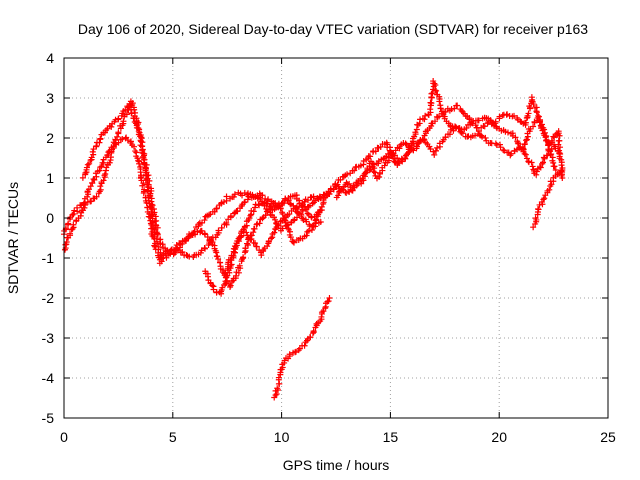  What do you see at coordinates (48, 338) in the screenshot?
I see `y-tick-label: -3` at bounding box center [48, 338].